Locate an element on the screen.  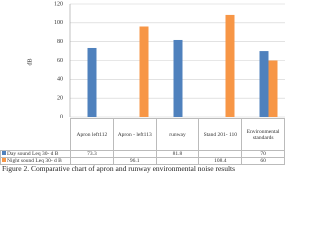
value-cell: 70 is located at coordinates (263, 154).